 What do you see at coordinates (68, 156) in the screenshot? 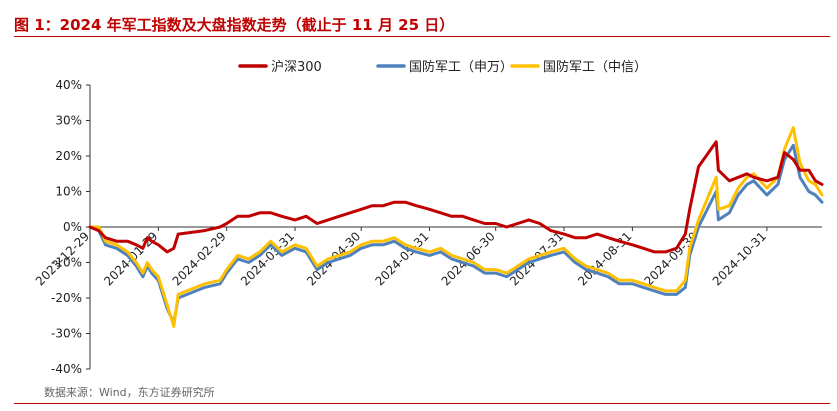
I see `y-tick-label: 20%` at bounding box center [68, 156].